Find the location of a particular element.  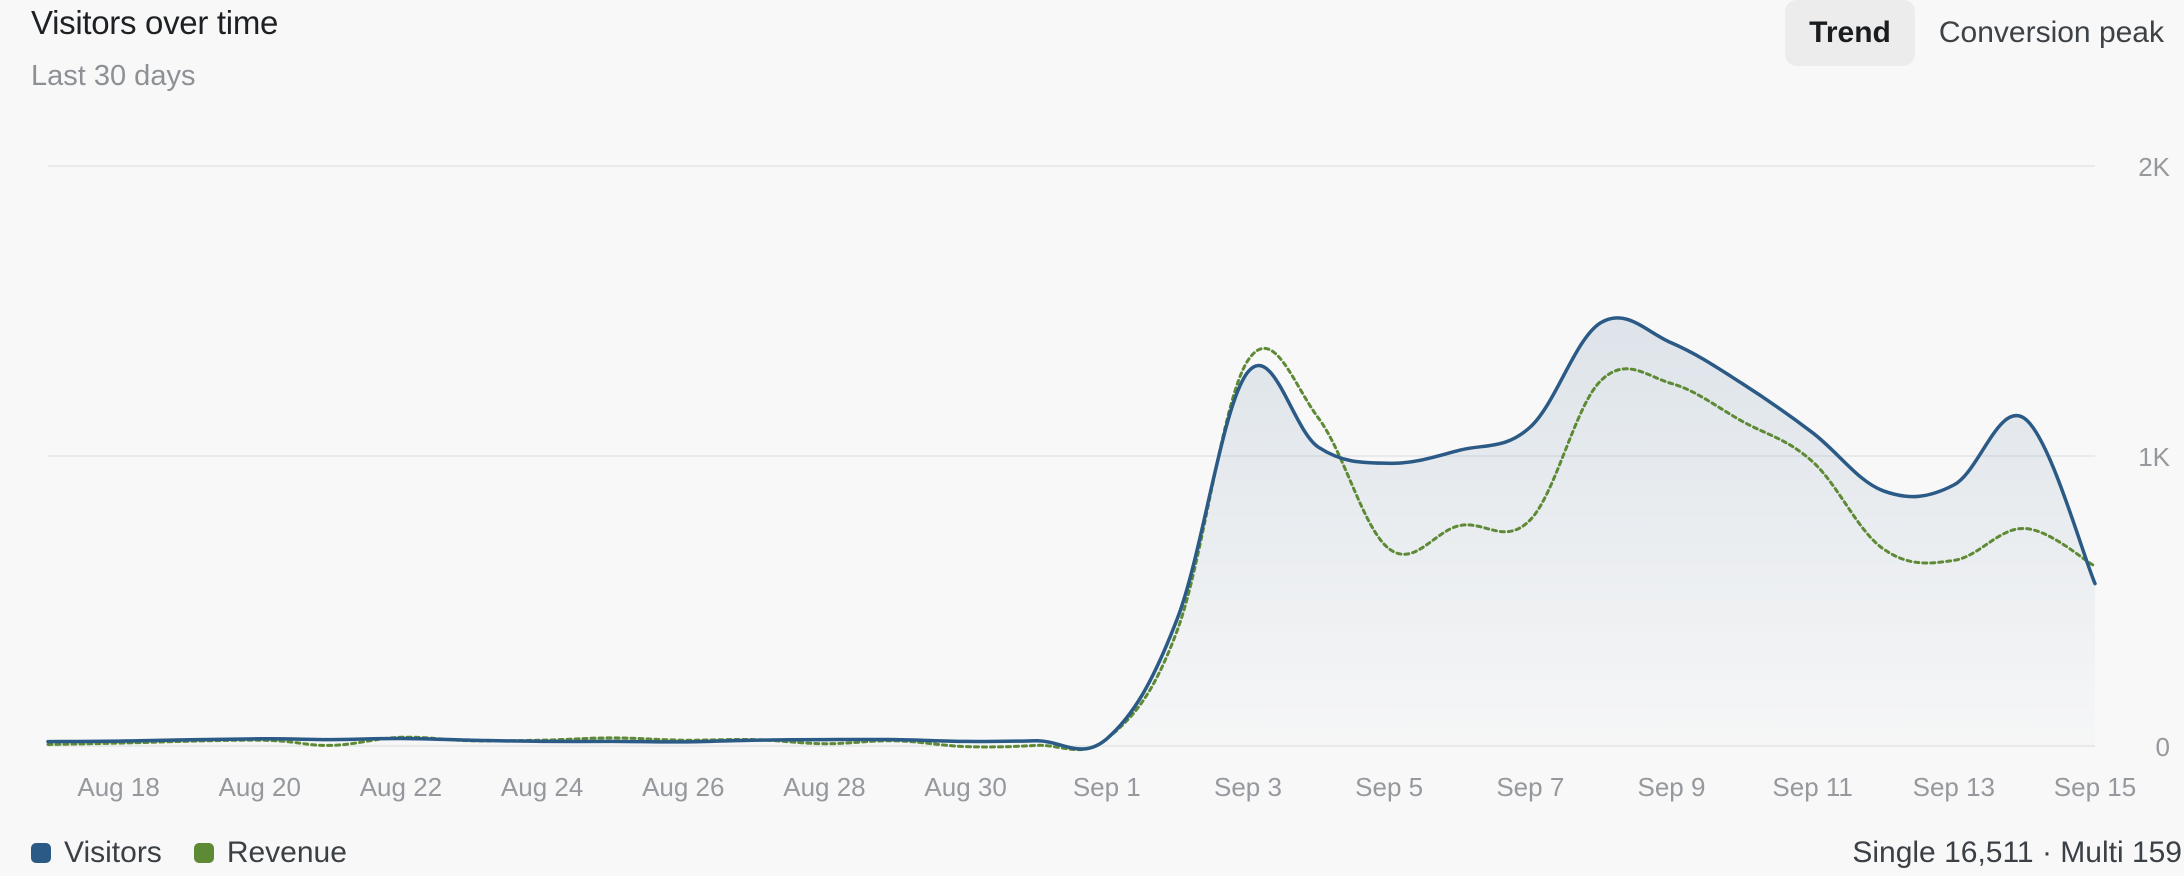

trend-tab: Trend is located at coordinates (1850, 33).